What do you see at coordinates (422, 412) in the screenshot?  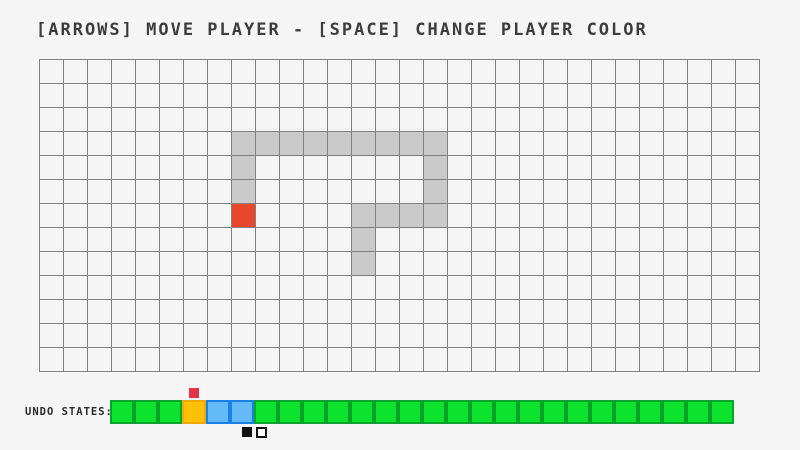 I see `undo-states-bar` at bounding box center [422, 412].